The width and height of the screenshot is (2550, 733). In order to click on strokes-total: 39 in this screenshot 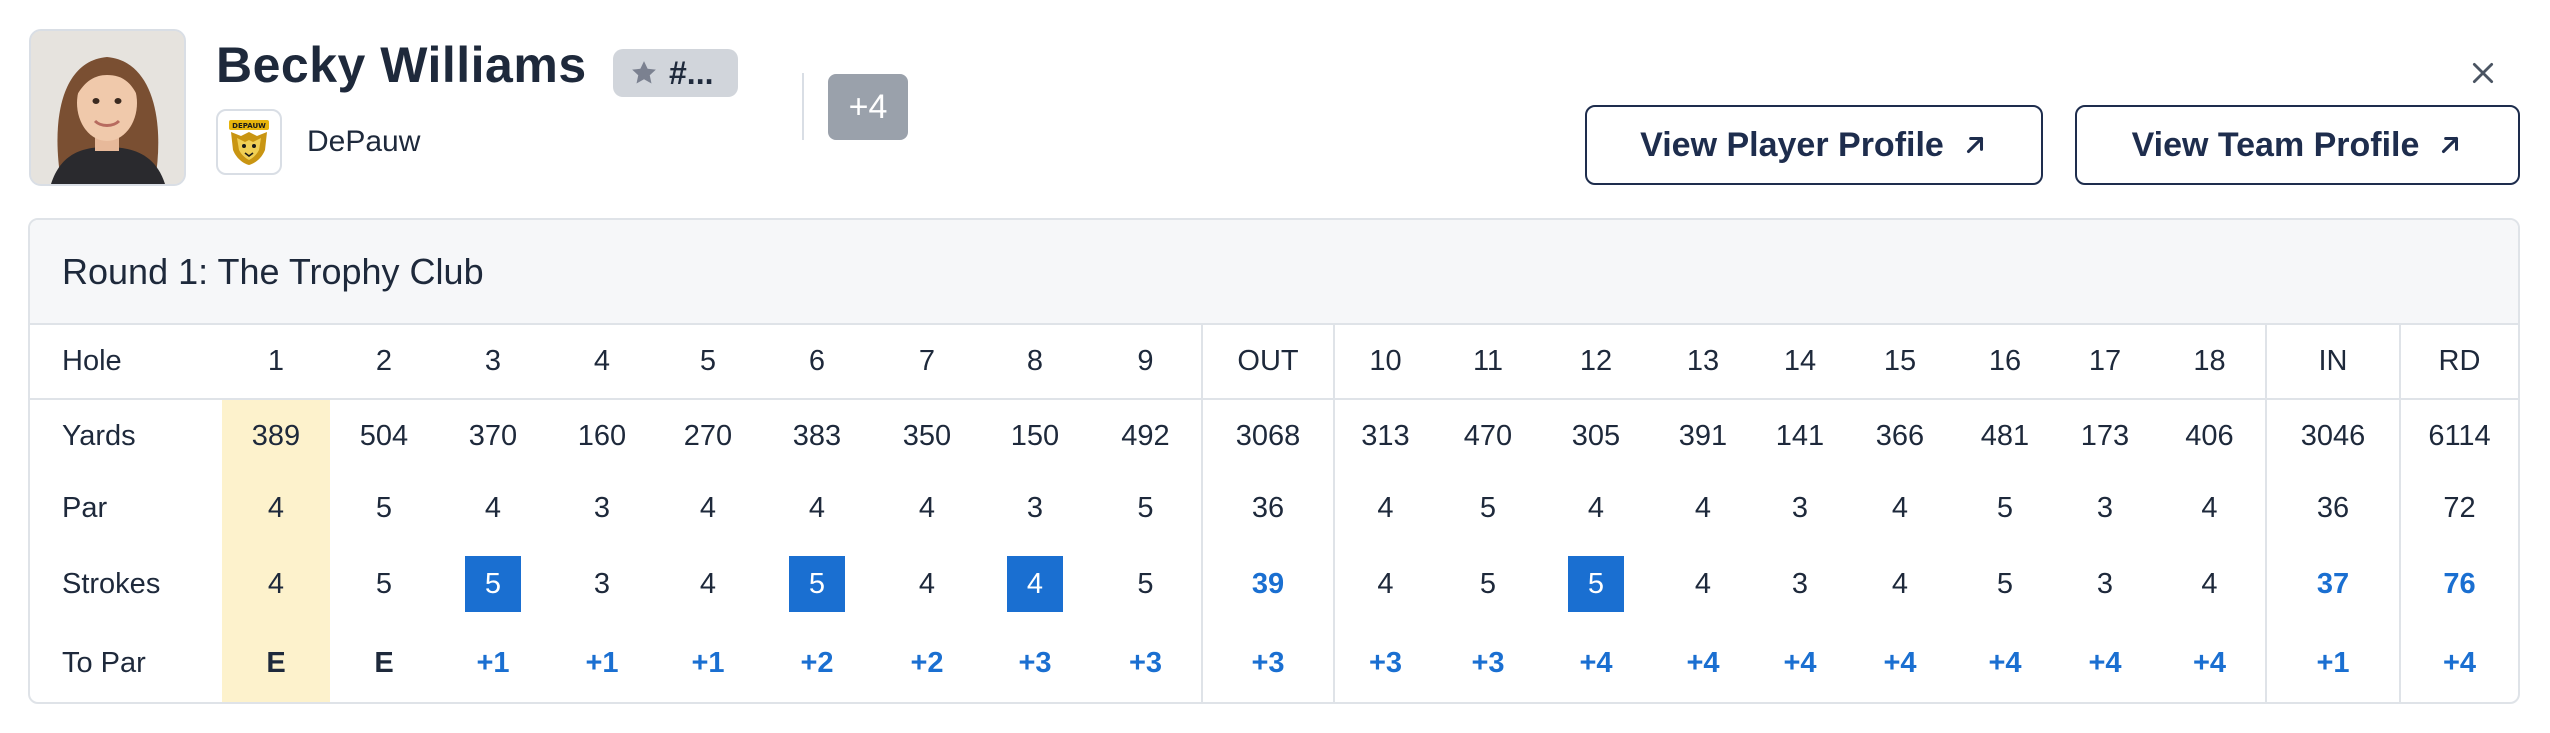, I will do `click(1268, 583)`.